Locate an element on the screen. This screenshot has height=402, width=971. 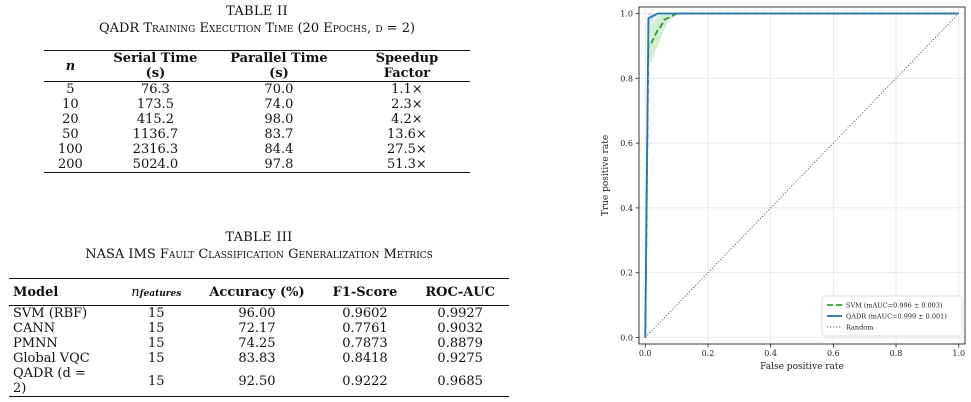
col-header: ROC-AUC is located at coordinates (460, 292).